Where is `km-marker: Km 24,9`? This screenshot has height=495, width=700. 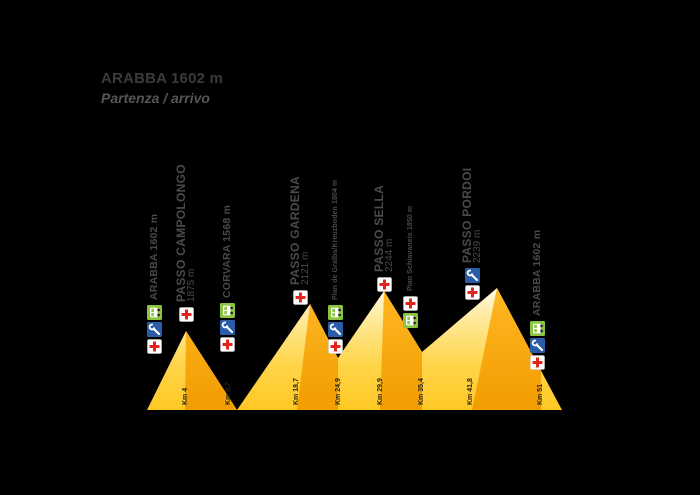 km-marker: Km 24,9 is located at coordinates (338, 391).